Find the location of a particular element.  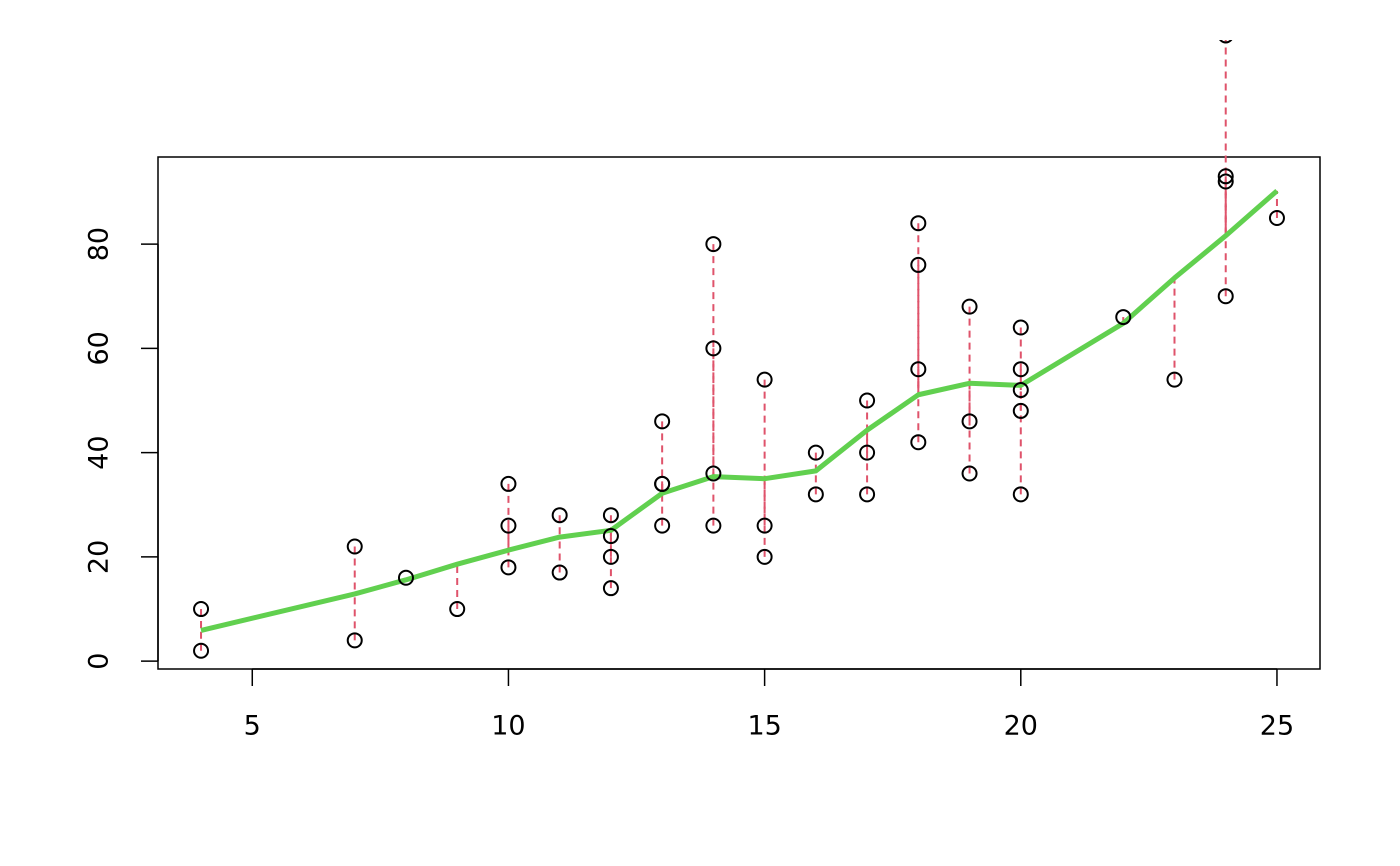

y-tick-label: 80 is located at coordinates (99, 244).